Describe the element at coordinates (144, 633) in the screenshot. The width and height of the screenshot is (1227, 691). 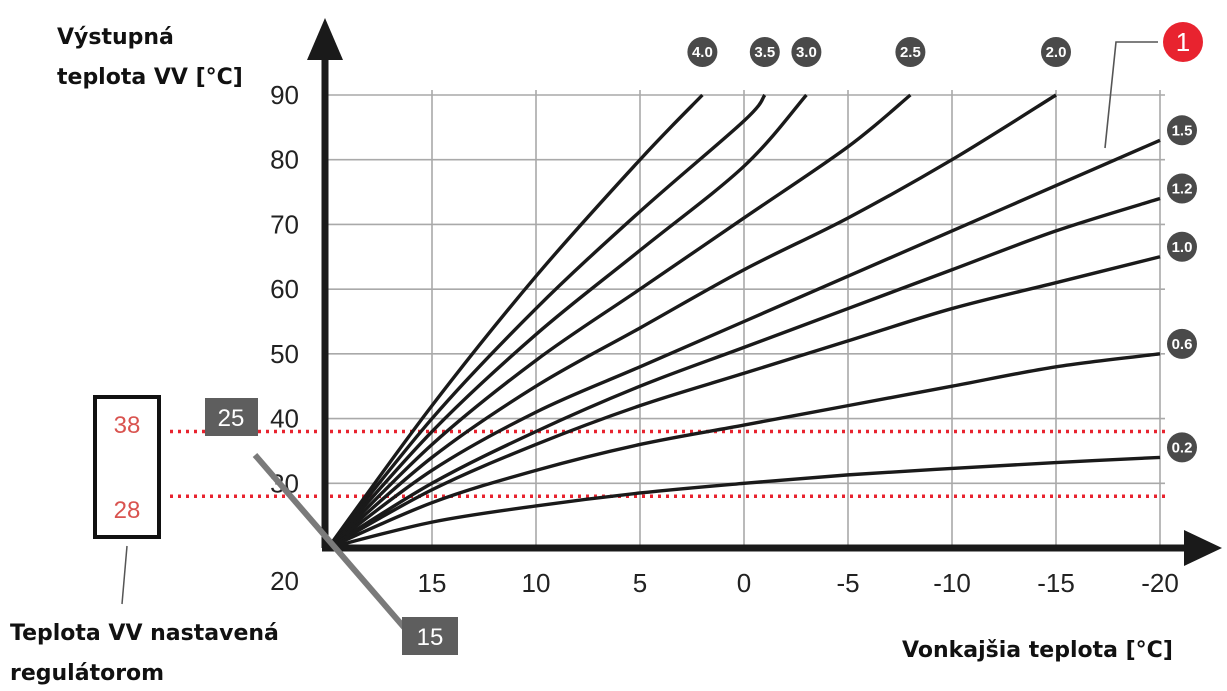
I see `regulator-title-line1: Teplota VV nastavená` at that location.